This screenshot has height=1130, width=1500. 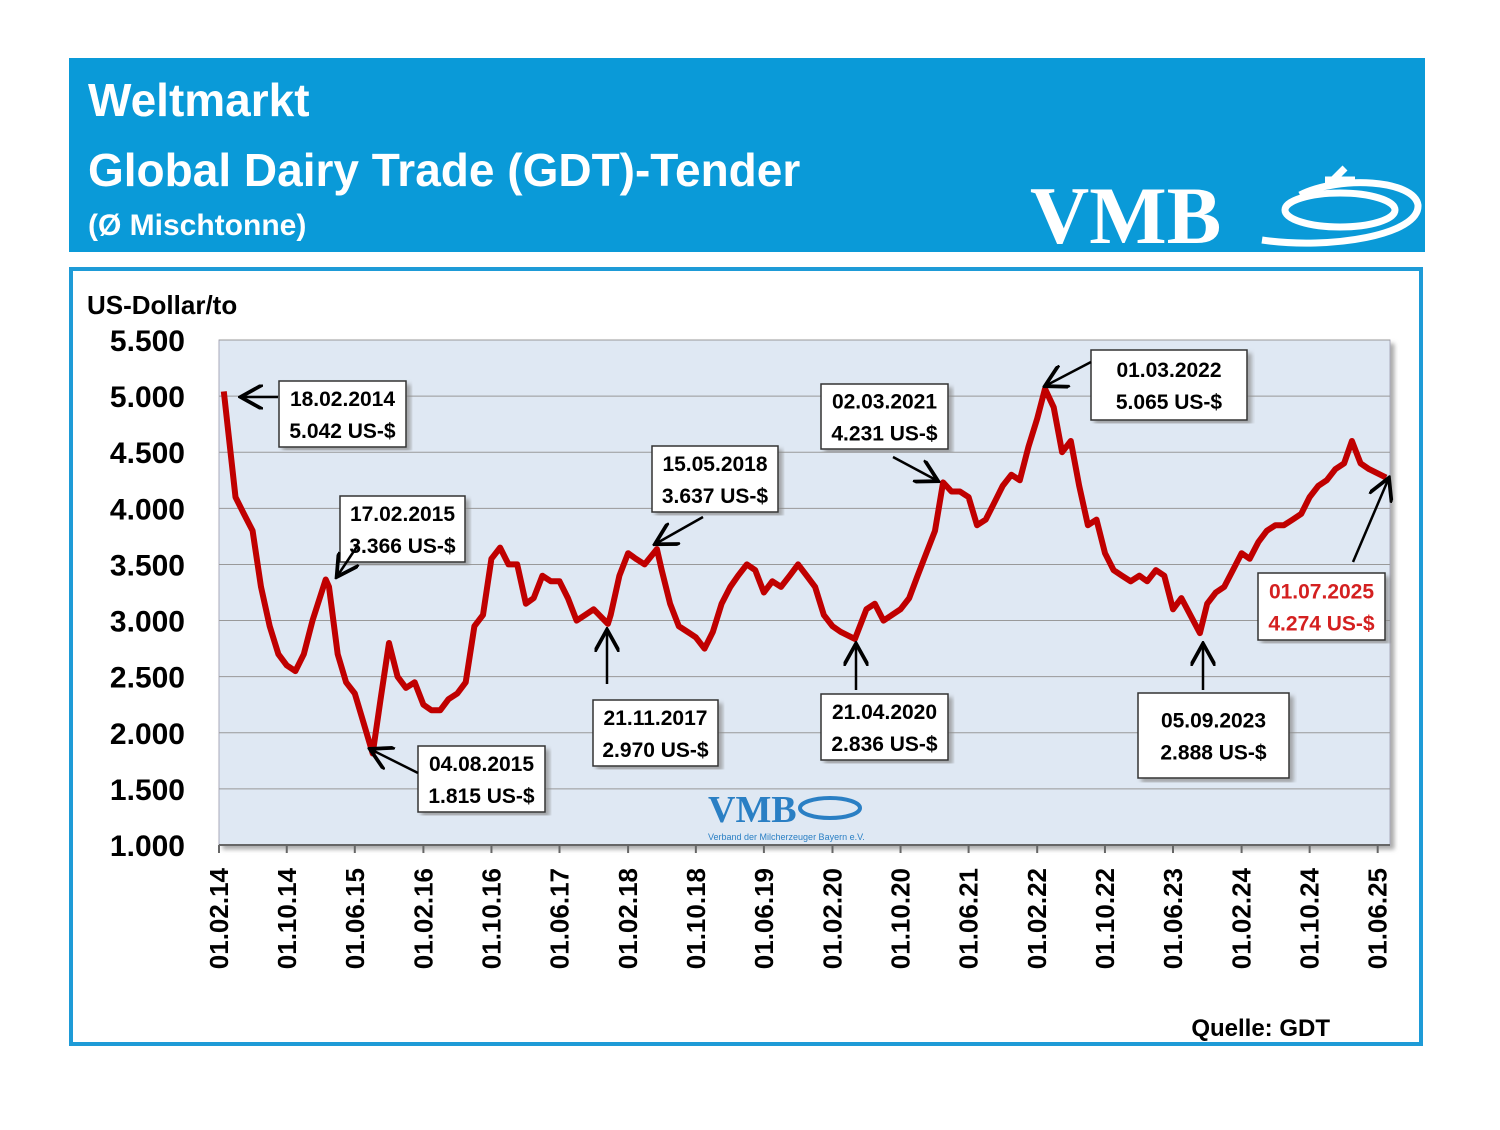 I want to click on y-tick-label: 5.000, so click(x=147, y=397).